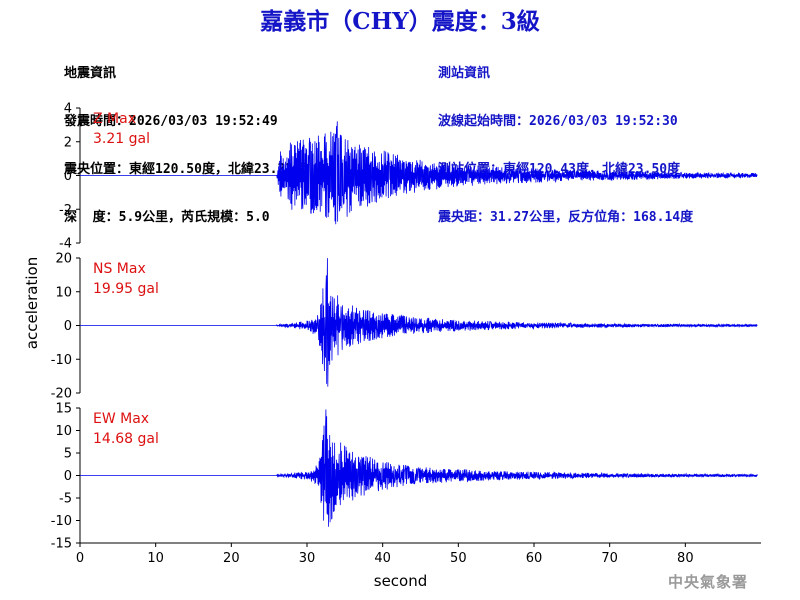 The width and height of the screenshot is (800, 600). Describe the element at coordinates (63, 259) in the screenshot. I see `y-tick-label-ns: 20` at that location.